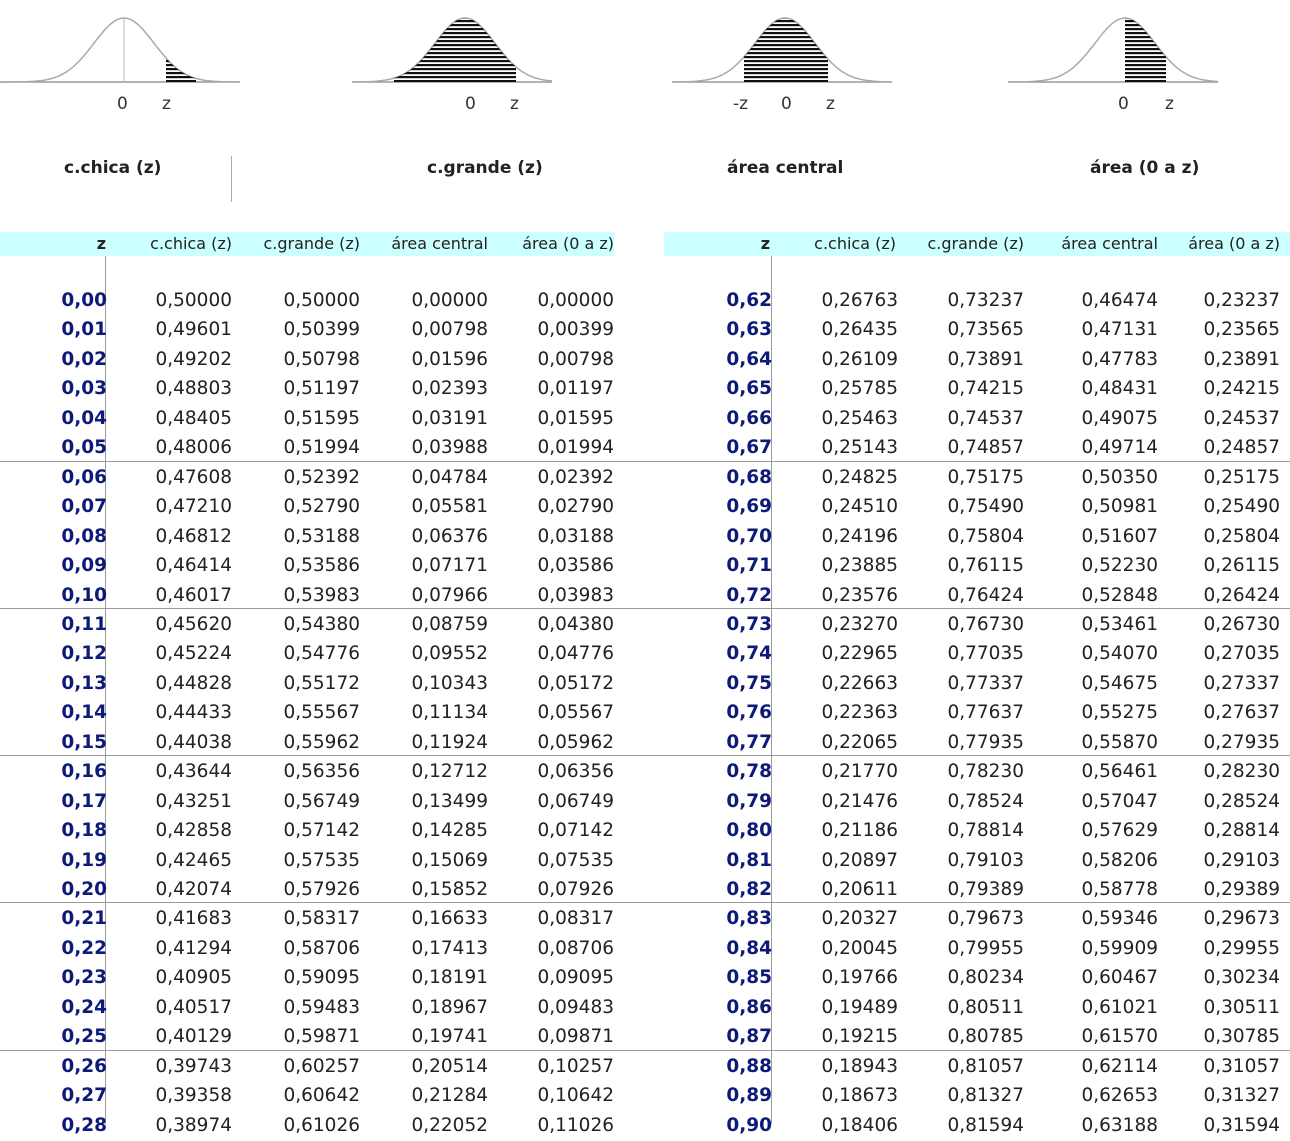 This screenshot has height=1141, width=1290. What do you see at coordinates (785, 168) in the screenshot?
I see `caption-area-central: área central` at bounding box center [785, 168].